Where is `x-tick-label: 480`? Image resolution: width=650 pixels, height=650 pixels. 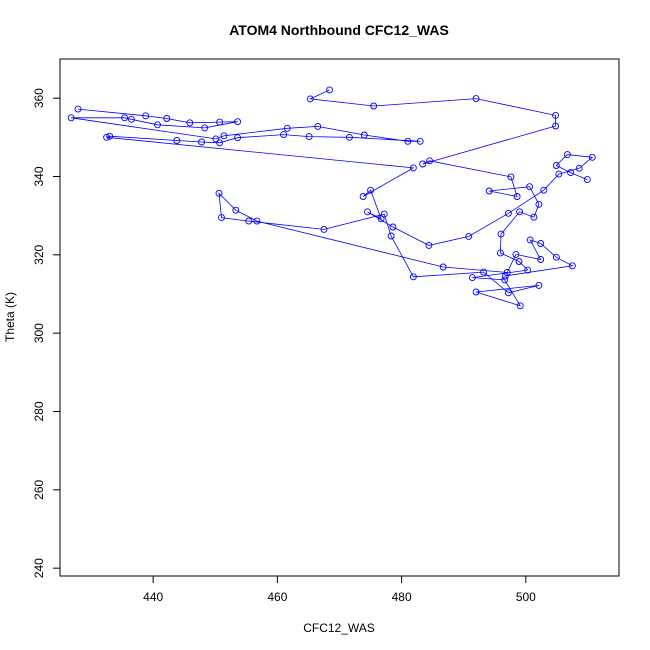
x-tick-label: 480 is located at coordinates (402, 597).